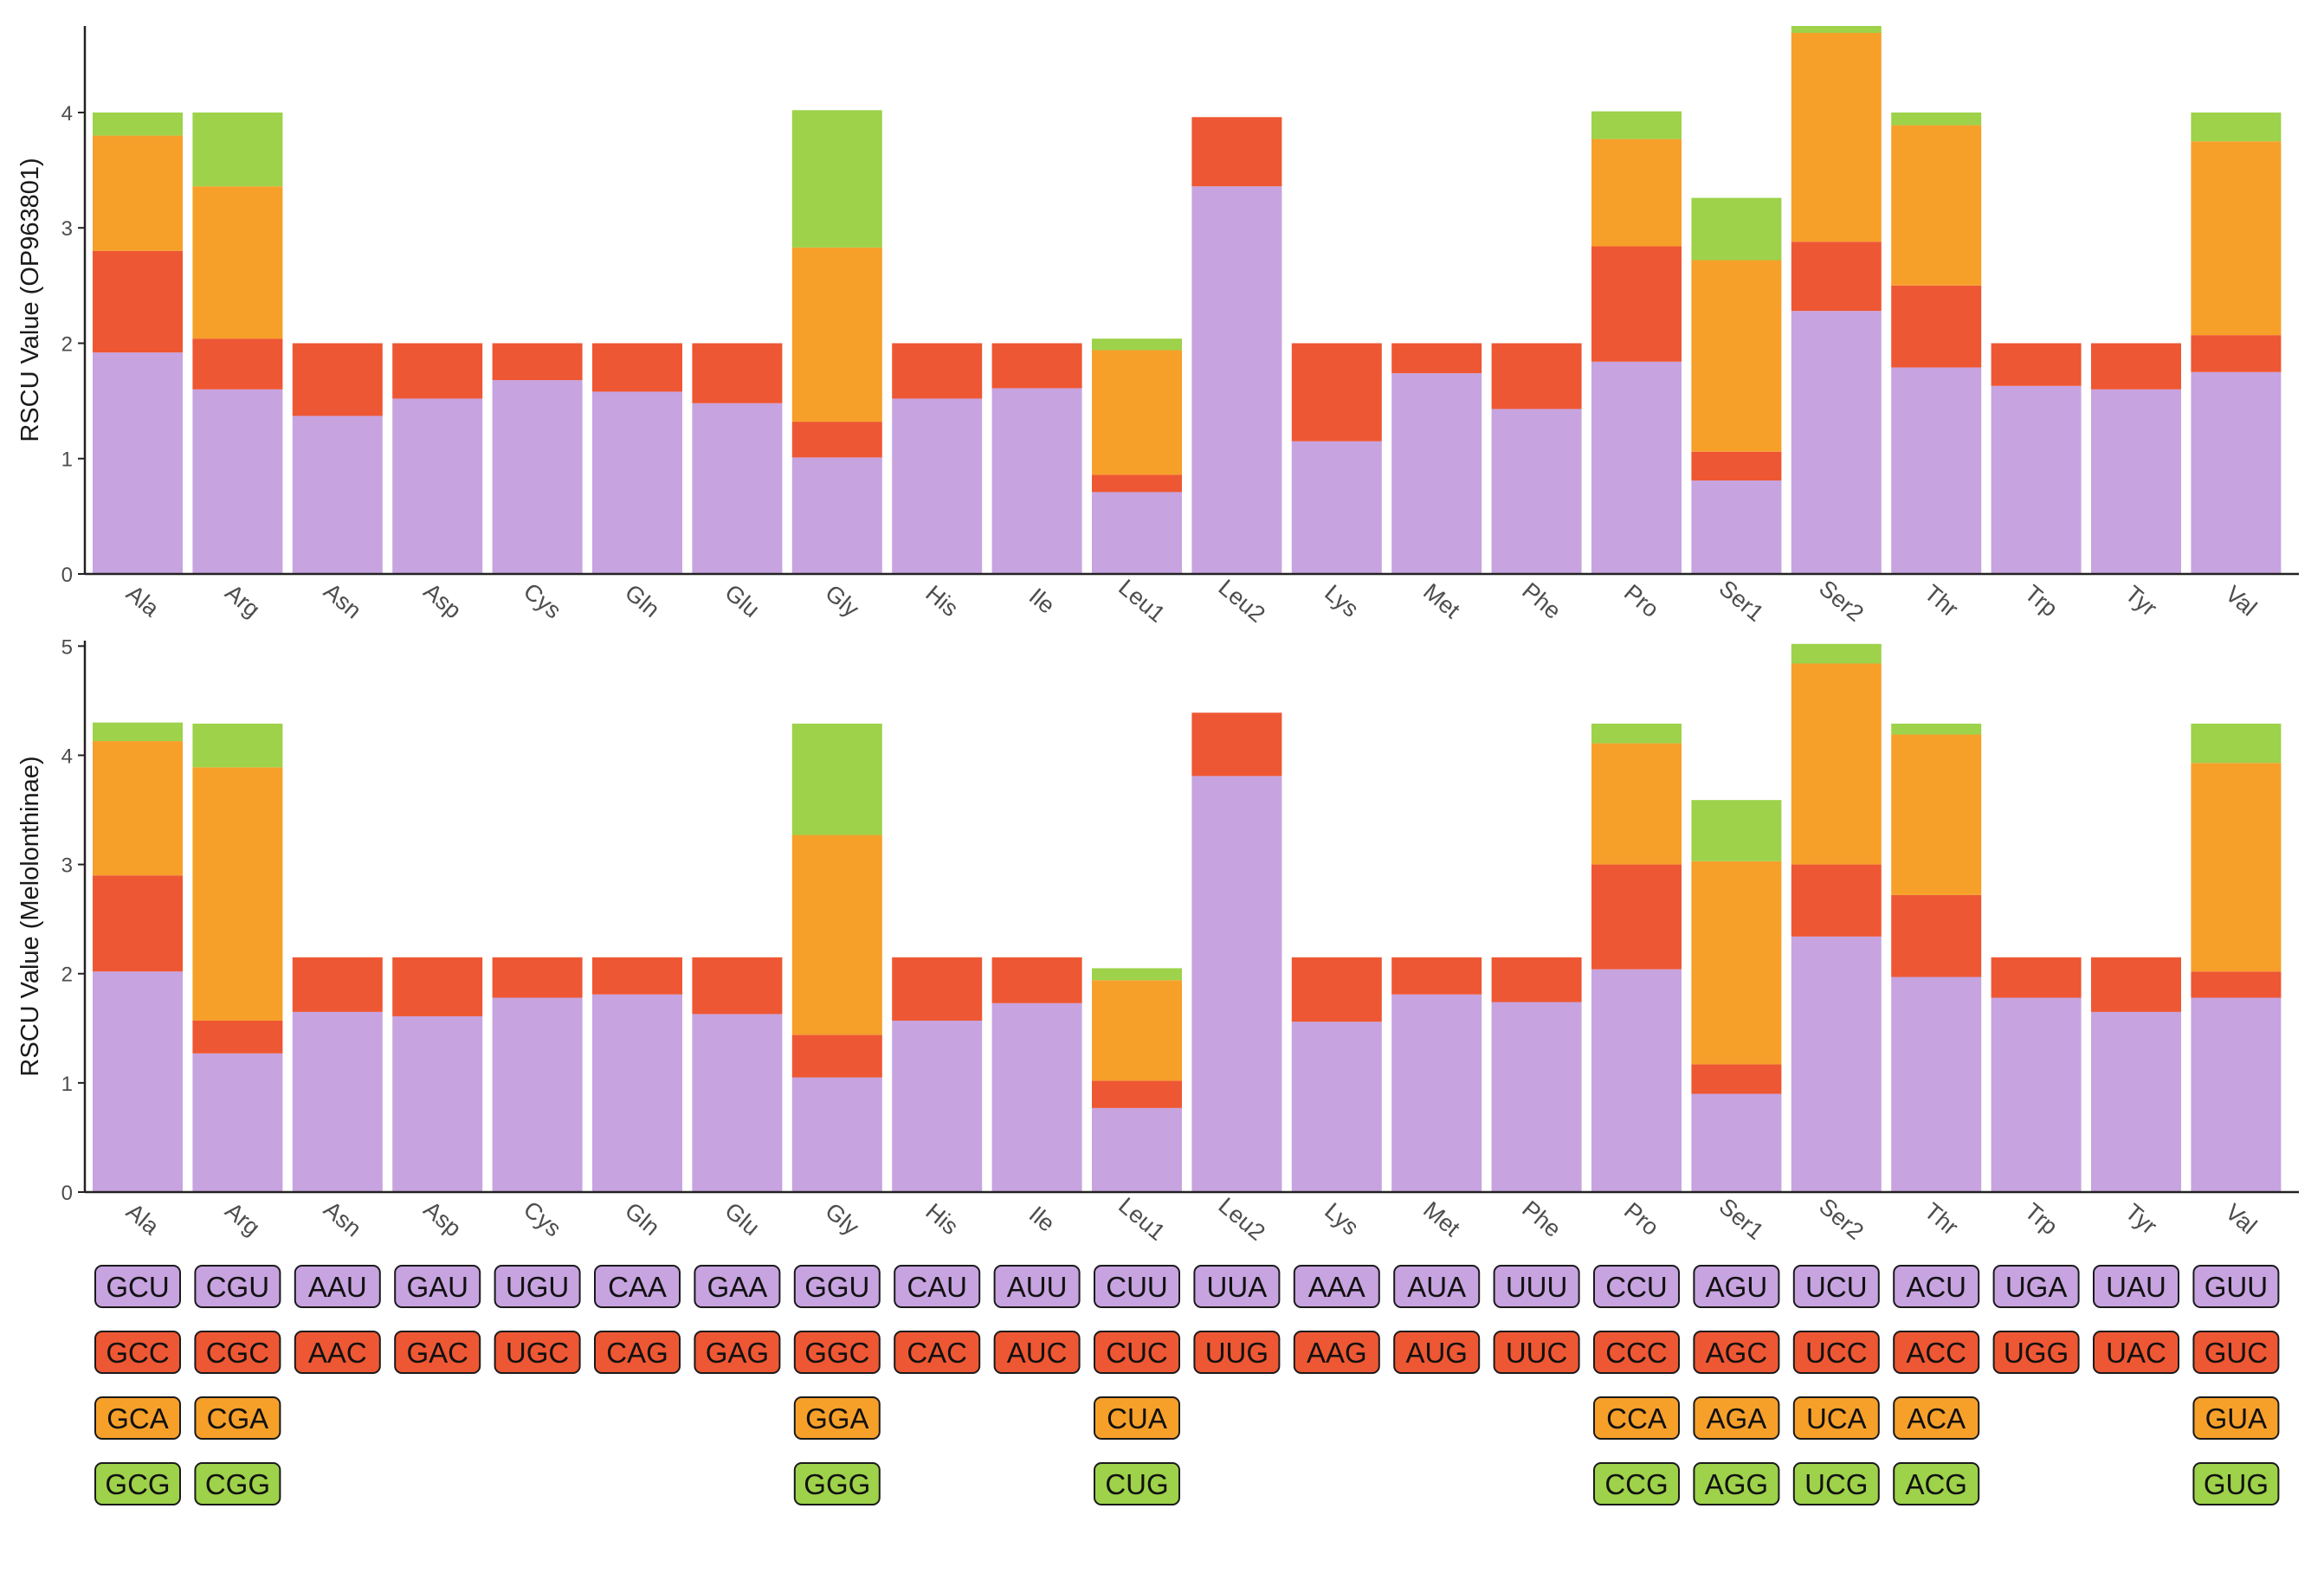 This screenshot has height=1573, width=2324. What do you see at coordinates (2237, 127) in the screenshot?
I see `bar-val-codon4` at bounding box center [2237, 127].